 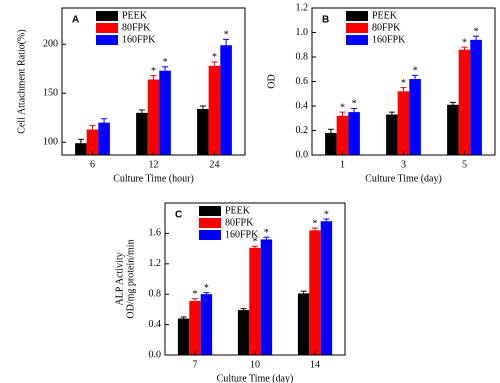 I want to click on x-tick-label: 12, so click(x=154, y=164).